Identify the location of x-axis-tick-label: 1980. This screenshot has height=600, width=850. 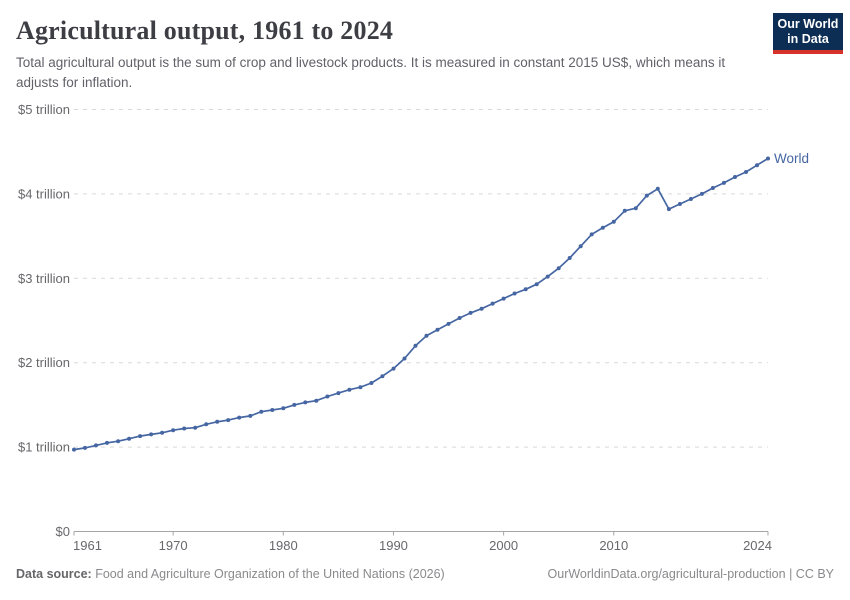
(283, 545).